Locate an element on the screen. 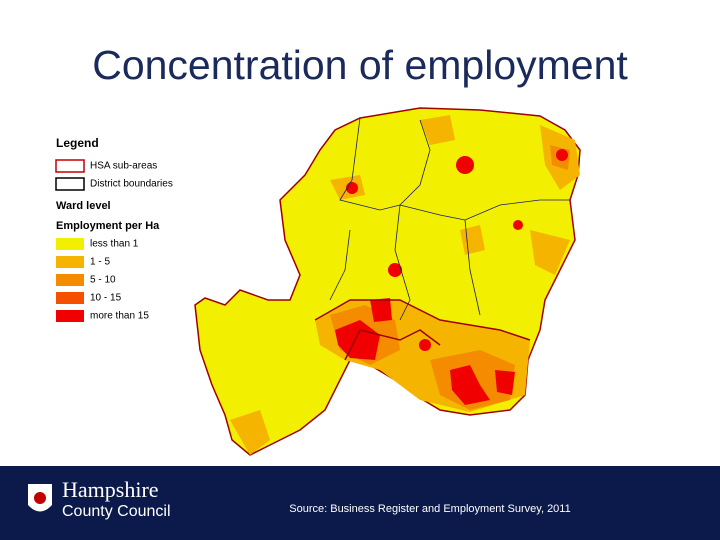 The width and height of the screenshot is (720, 540). legend-class-label: 5 - 10 is located at coordinates (103, 280).